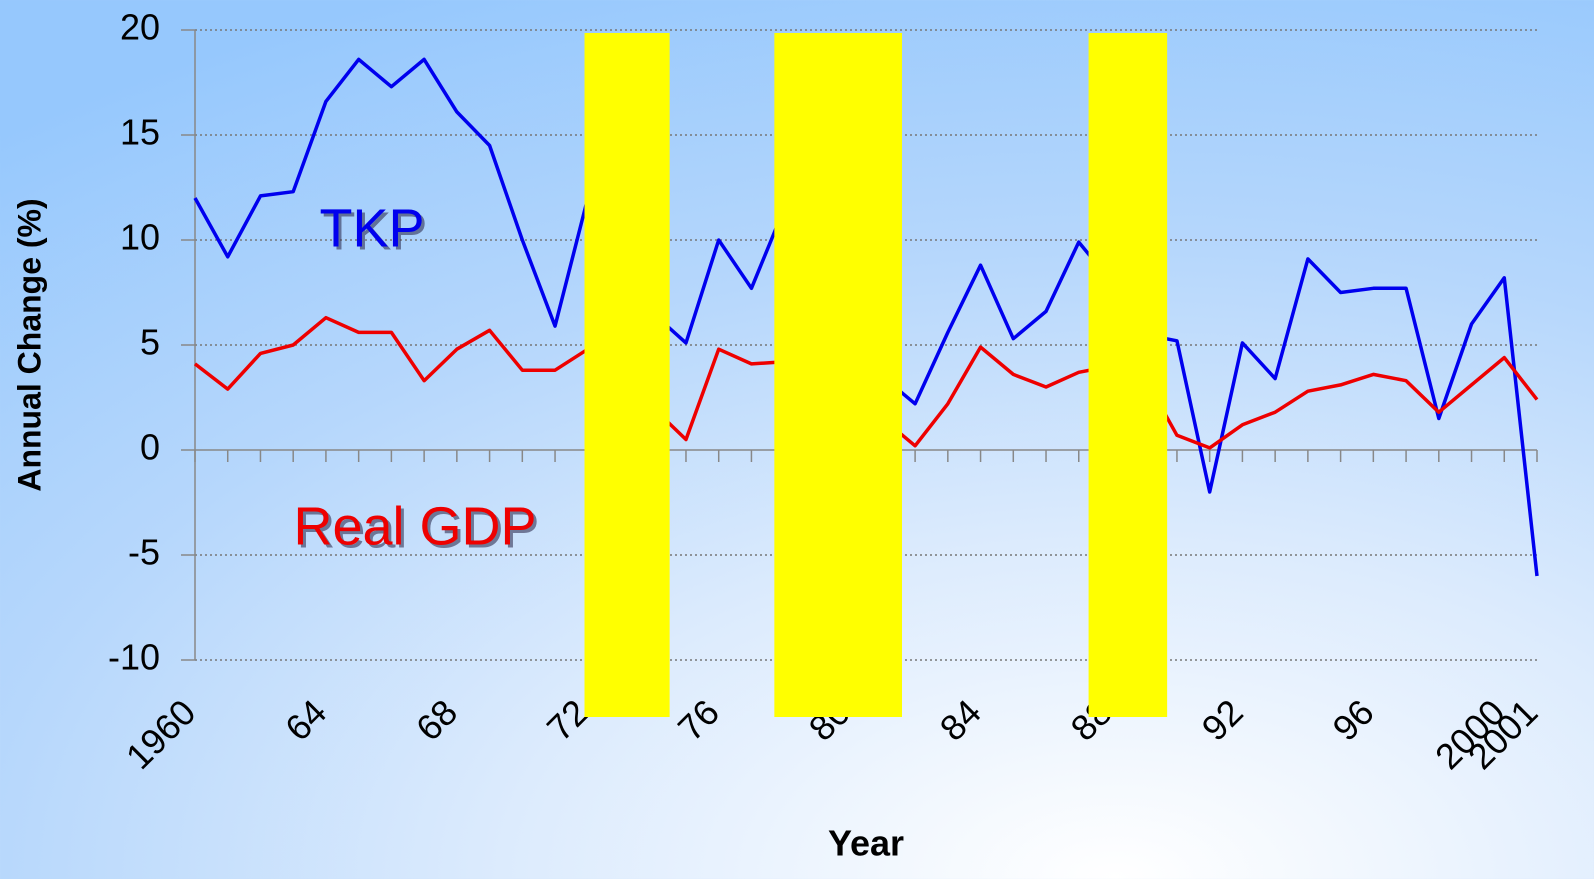  I want to click on x-axis-title: Year, so click(866, 843).